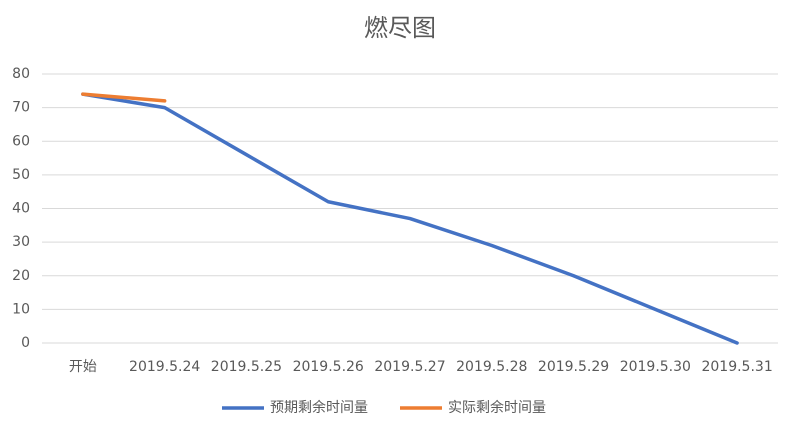 This screenshot has height=437, width=800. I want to click on y-tick-label: 40, so click(21, 209).